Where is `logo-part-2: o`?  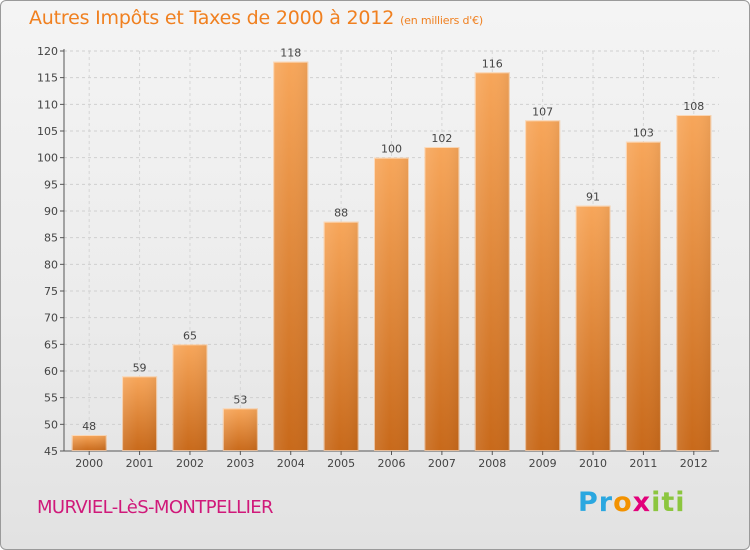
logo-part-2: o is located at coordinates (623, 502).